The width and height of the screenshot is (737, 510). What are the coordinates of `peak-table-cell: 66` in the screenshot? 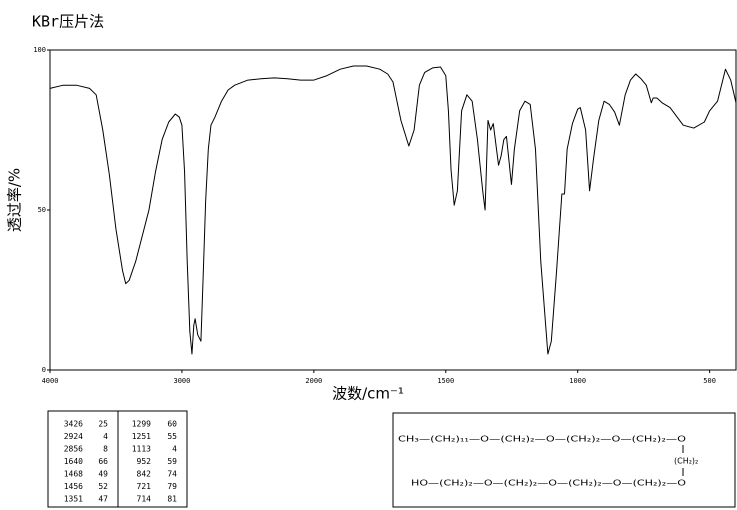 It's located at (103, 461).